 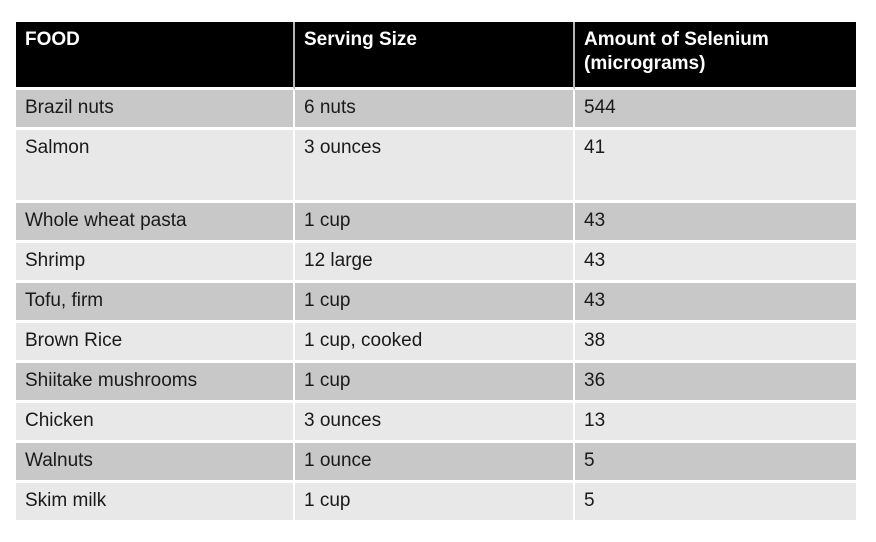 What do you see at coordinates (155, 223) in the screenshot?
I see `cell-food: Whole wheat pasta` at bounding box center [155, 223].